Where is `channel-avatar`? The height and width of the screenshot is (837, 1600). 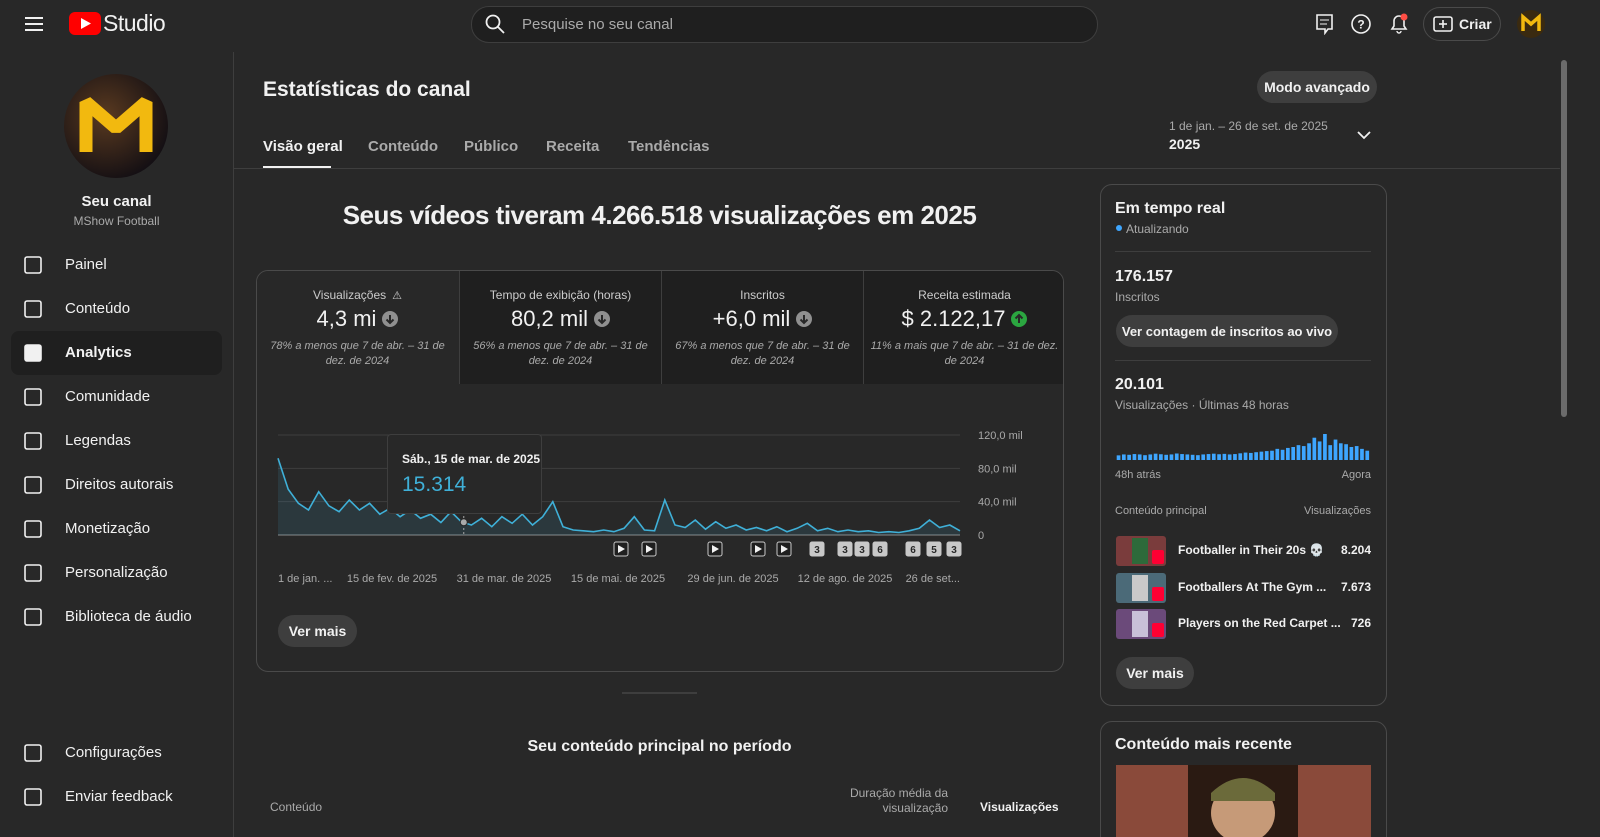 channel-avatar is located at coordinates (116, 126).